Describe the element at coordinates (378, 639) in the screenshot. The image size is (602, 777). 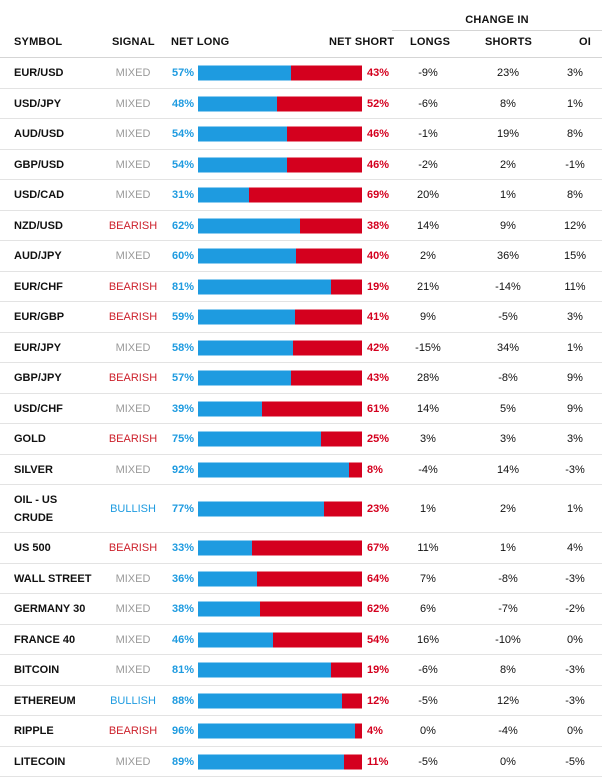
I see `net-short-value: 54%` at that location.